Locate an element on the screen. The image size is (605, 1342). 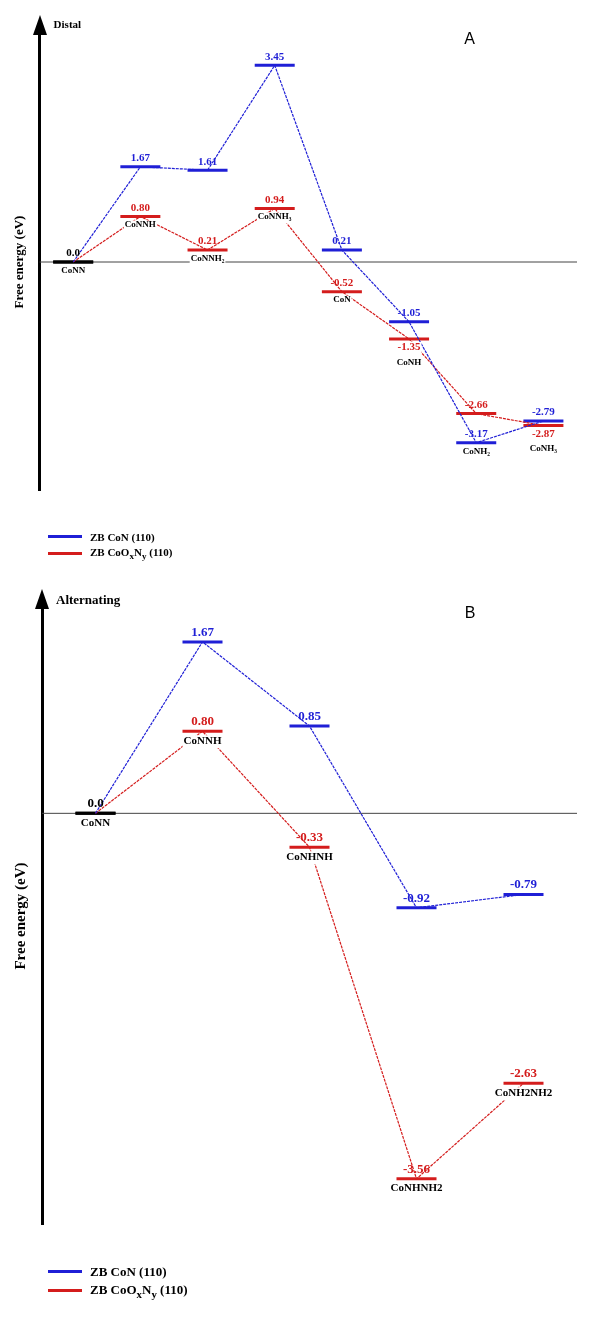
data-label: -0.52 is located at coordinates (342, 281).